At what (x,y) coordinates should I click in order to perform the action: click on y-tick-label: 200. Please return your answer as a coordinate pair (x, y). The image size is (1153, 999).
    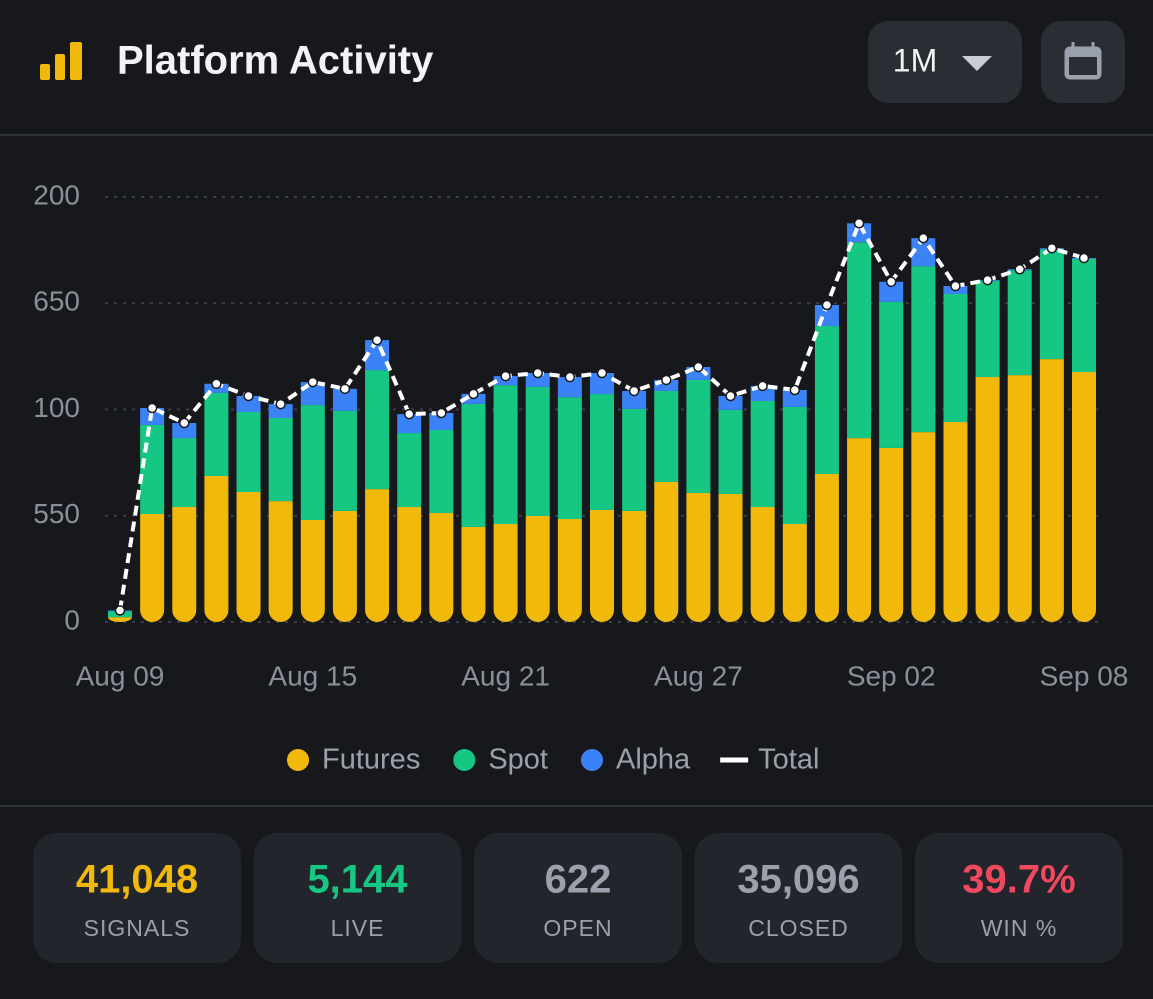
    Looking at the image, I should click on (56, 194).